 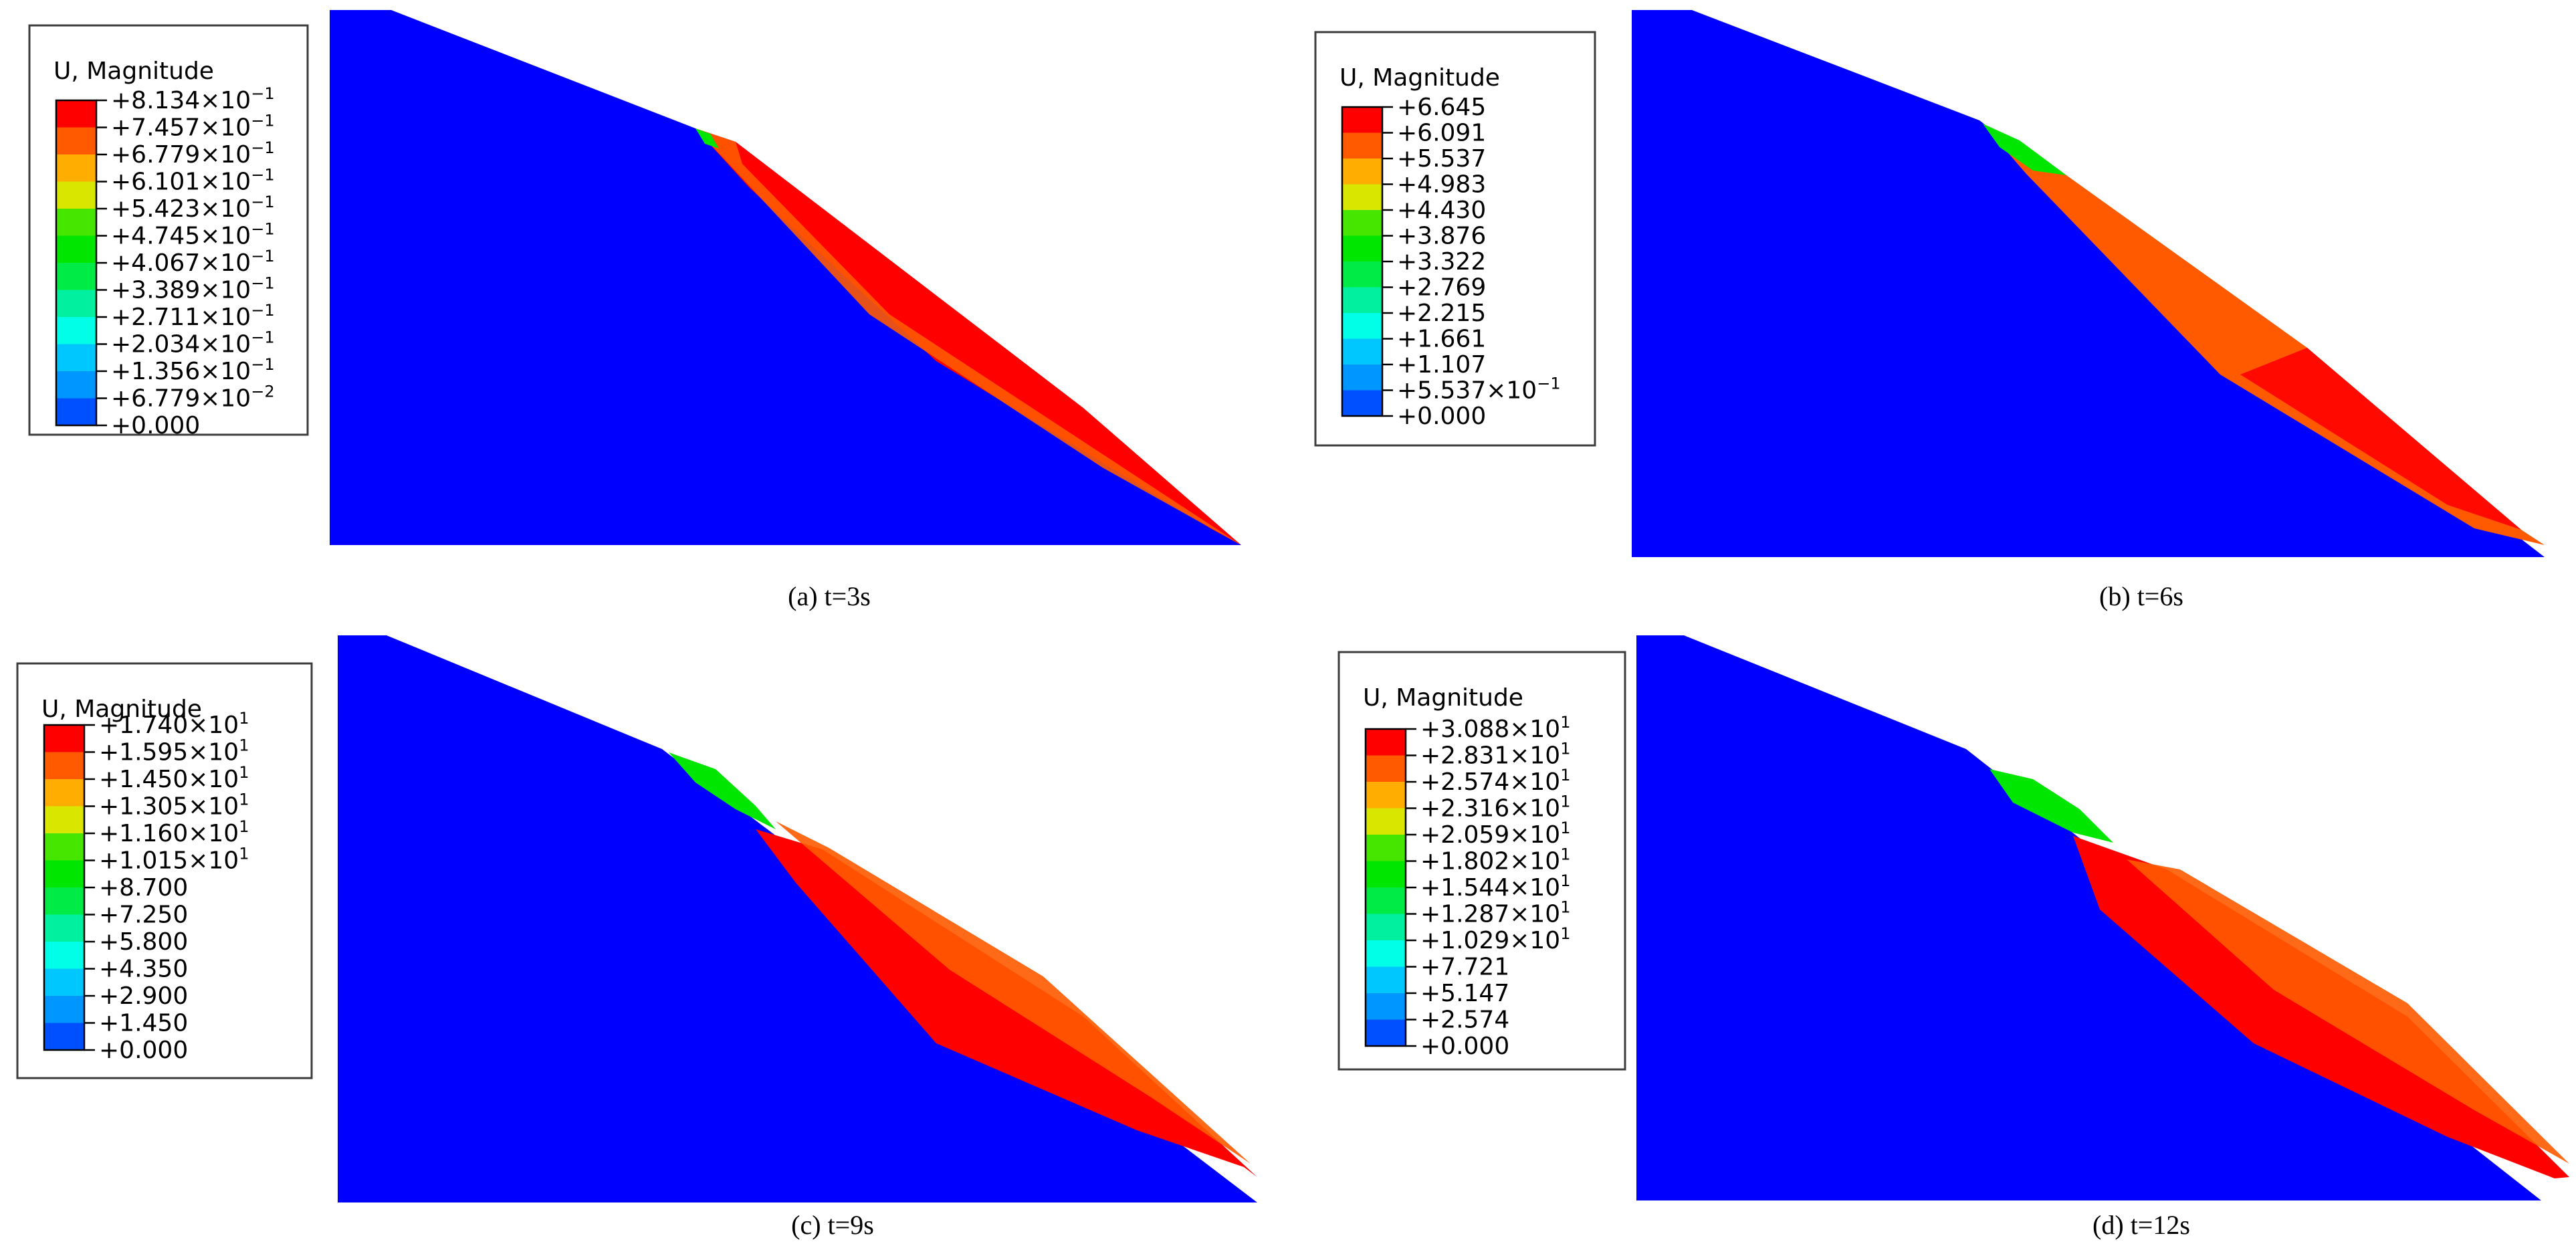 I want to click on legend-label: +2.574×101, so click(x=1495, y=781).